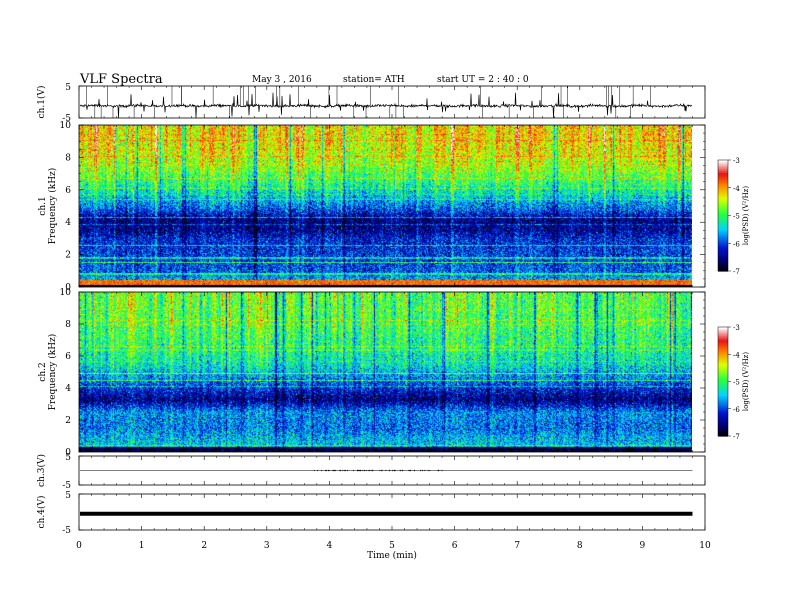 This screenshot has width=792, height=612. I want to click on figure-title: VLF Spectra, so click(121, 79).